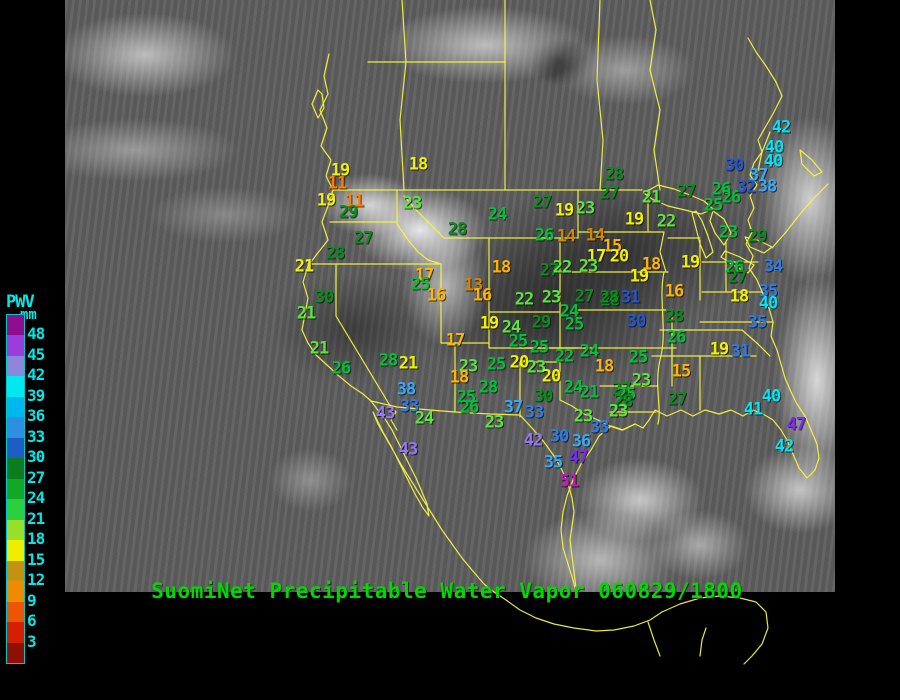 Image resolution: width=900 pixels, height=700 pixels. I want to click on station-pwv-value: 11, so click(337, 183).